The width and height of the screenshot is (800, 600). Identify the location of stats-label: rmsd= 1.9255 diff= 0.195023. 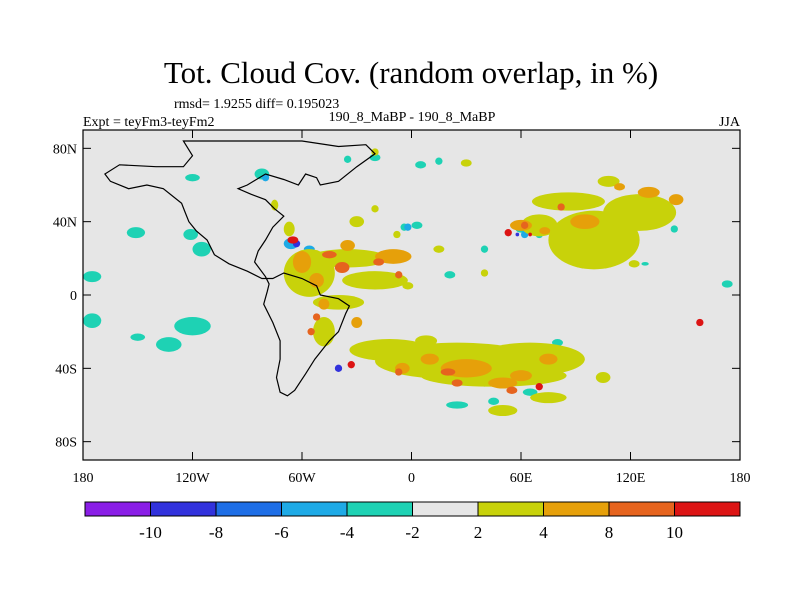
(256, 104).